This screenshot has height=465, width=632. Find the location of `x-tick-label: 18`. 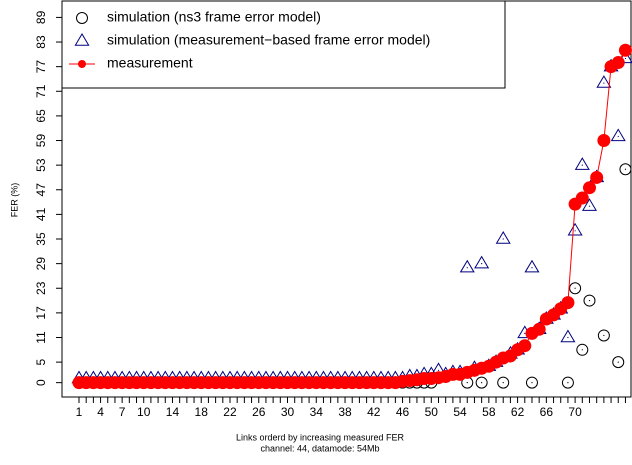

x-tick-label: 18 is located at coordinates (202, 412).